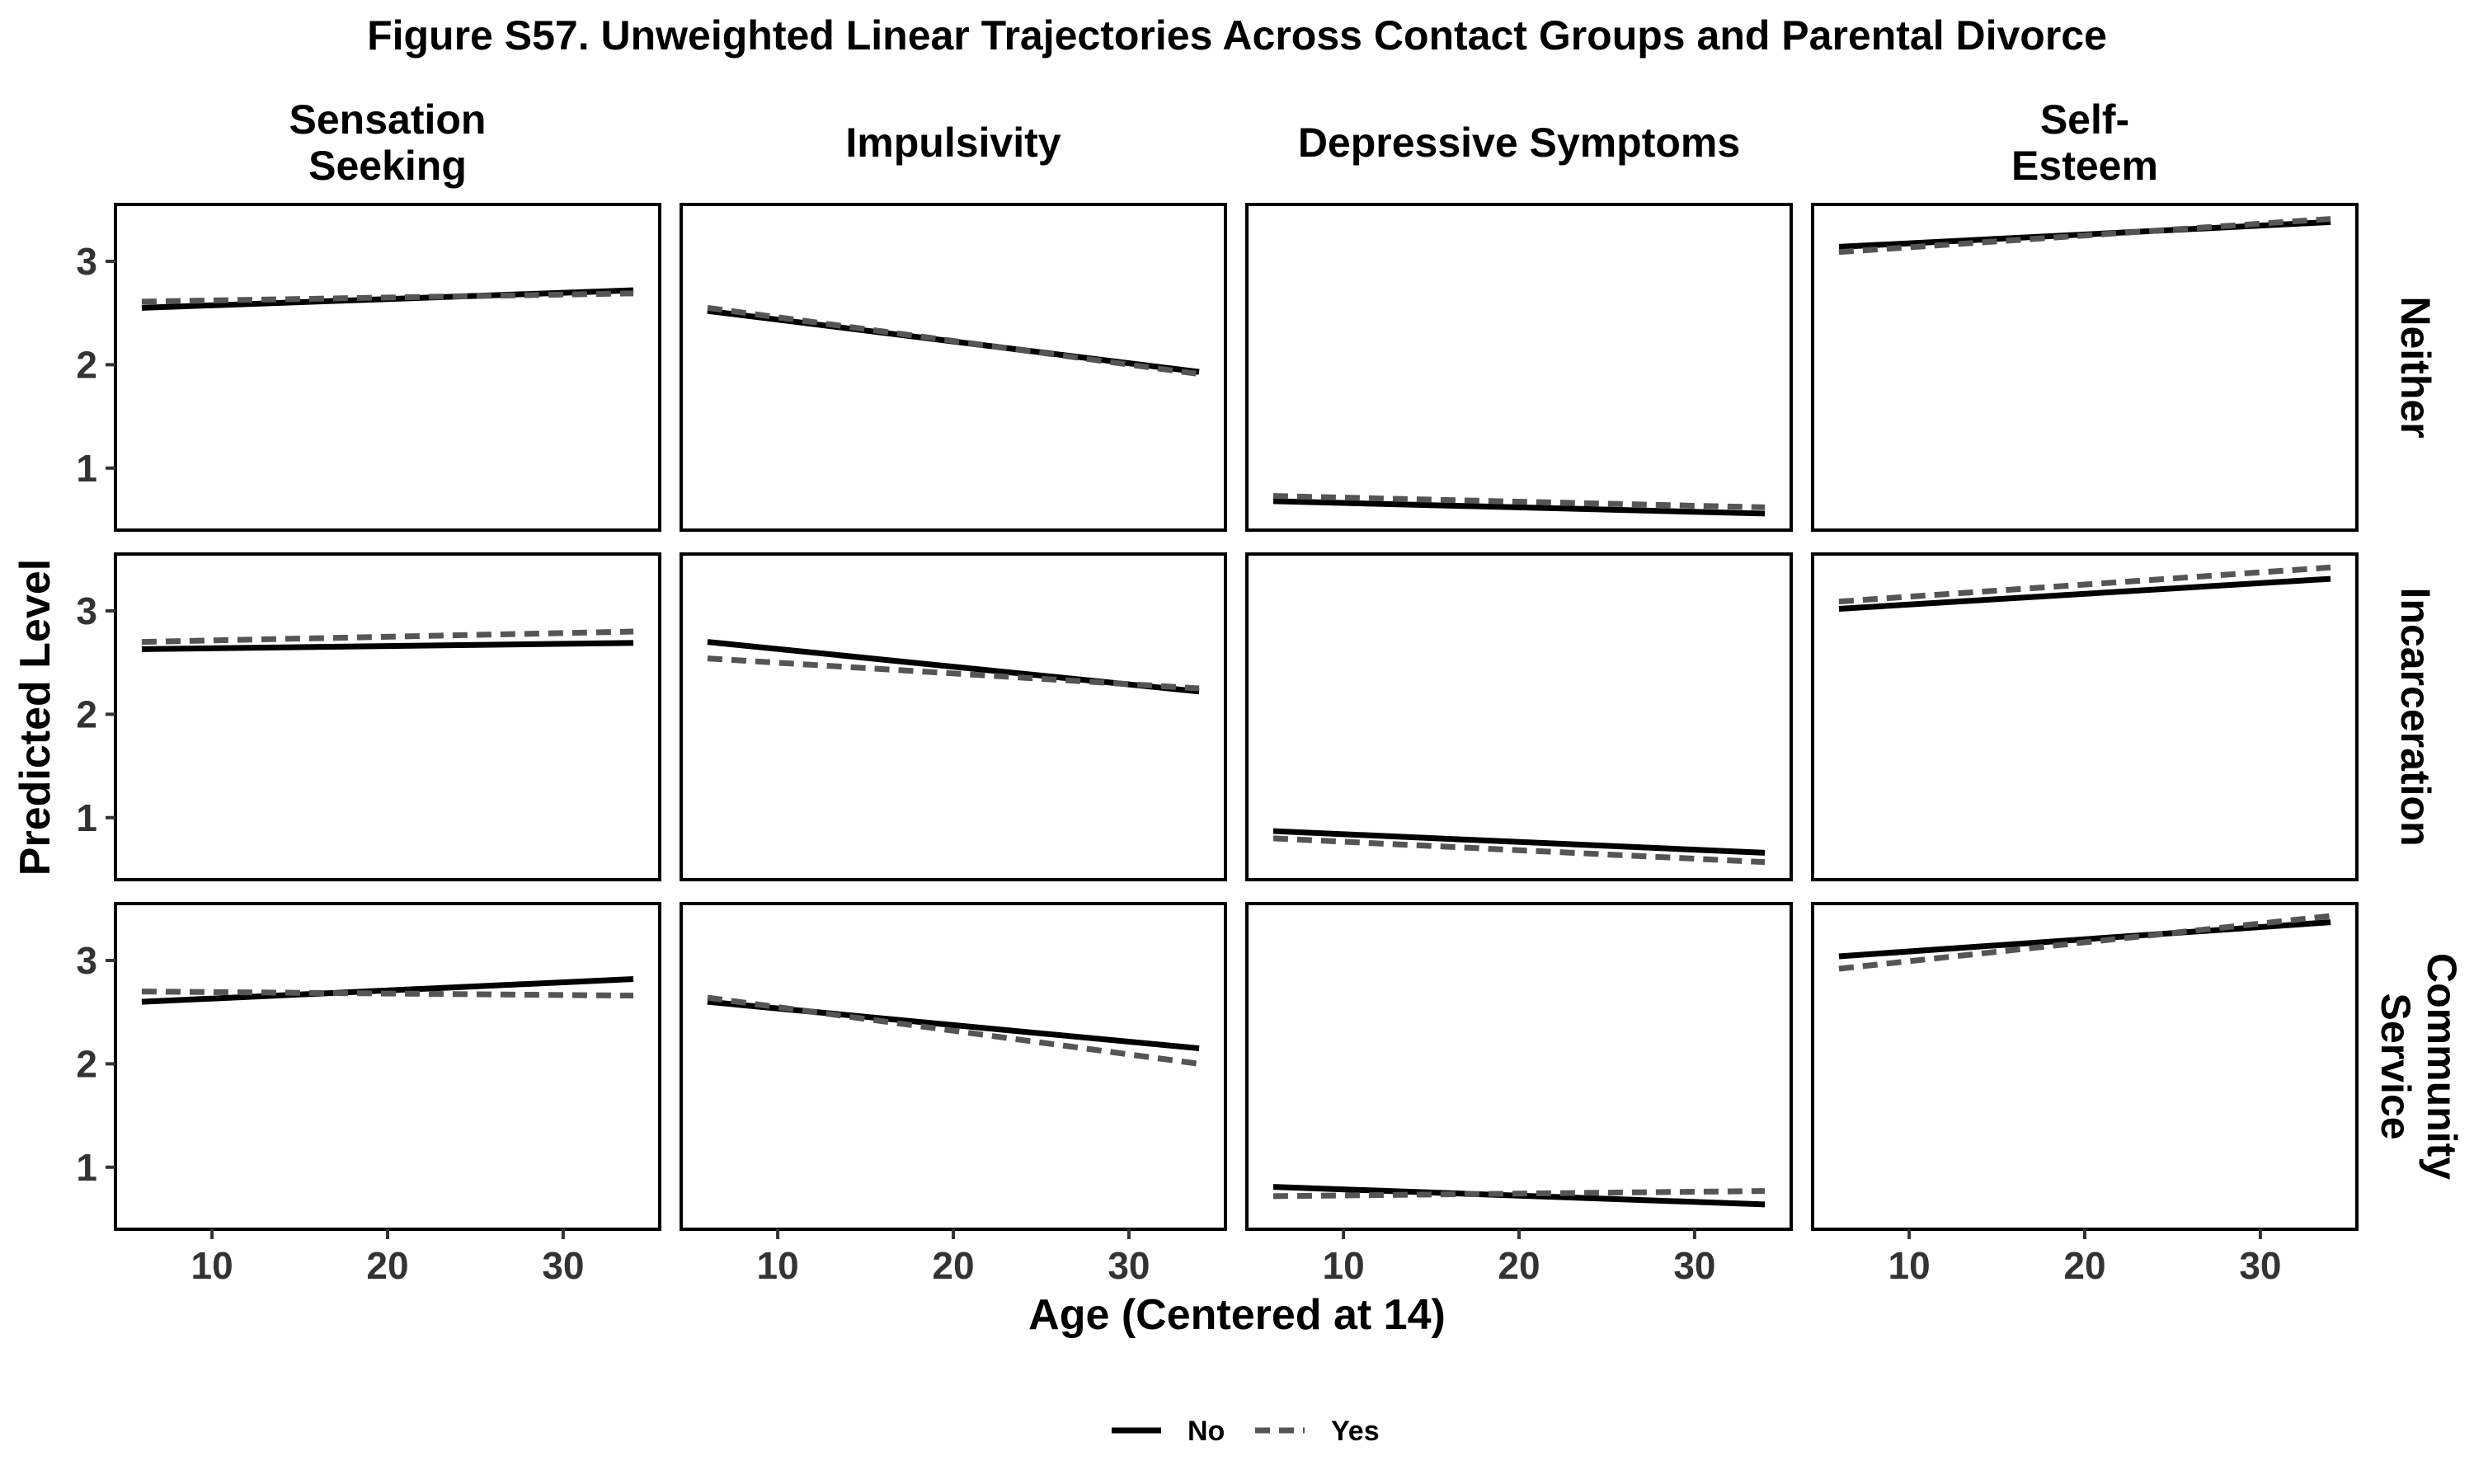 Image resolution: width=2474 pixels, height=1484 pixels. I want to click on panel-community-depressive, so click(1519, 1066).